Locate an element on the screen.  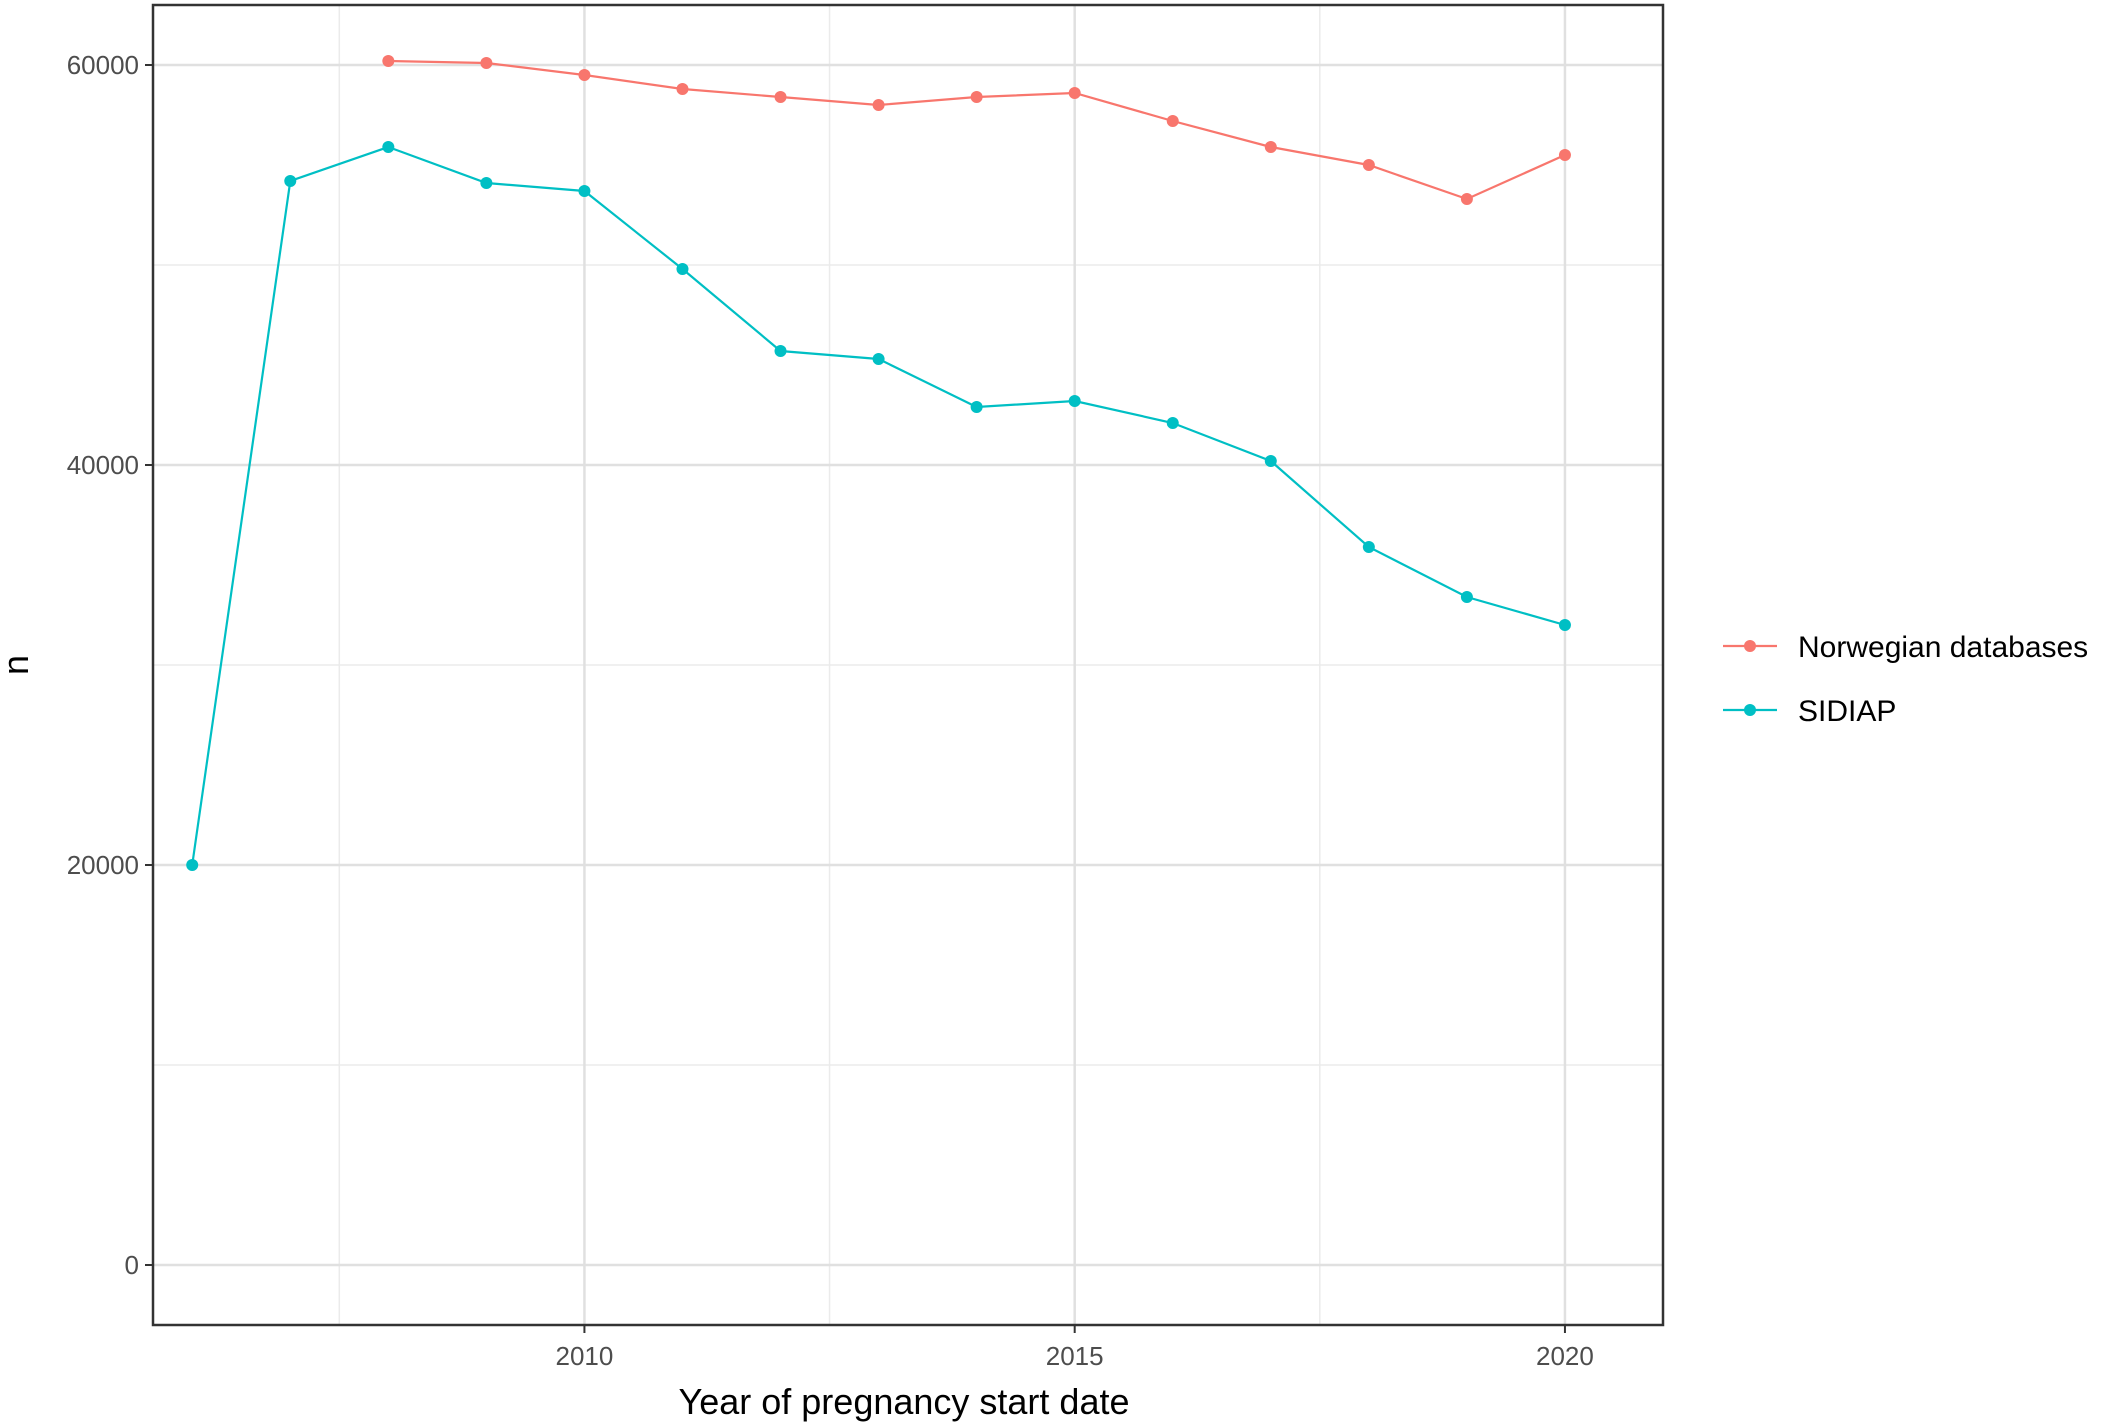
x-axis-ticks: 2010 2015 2020 is located at coordinates (1075, 1348).